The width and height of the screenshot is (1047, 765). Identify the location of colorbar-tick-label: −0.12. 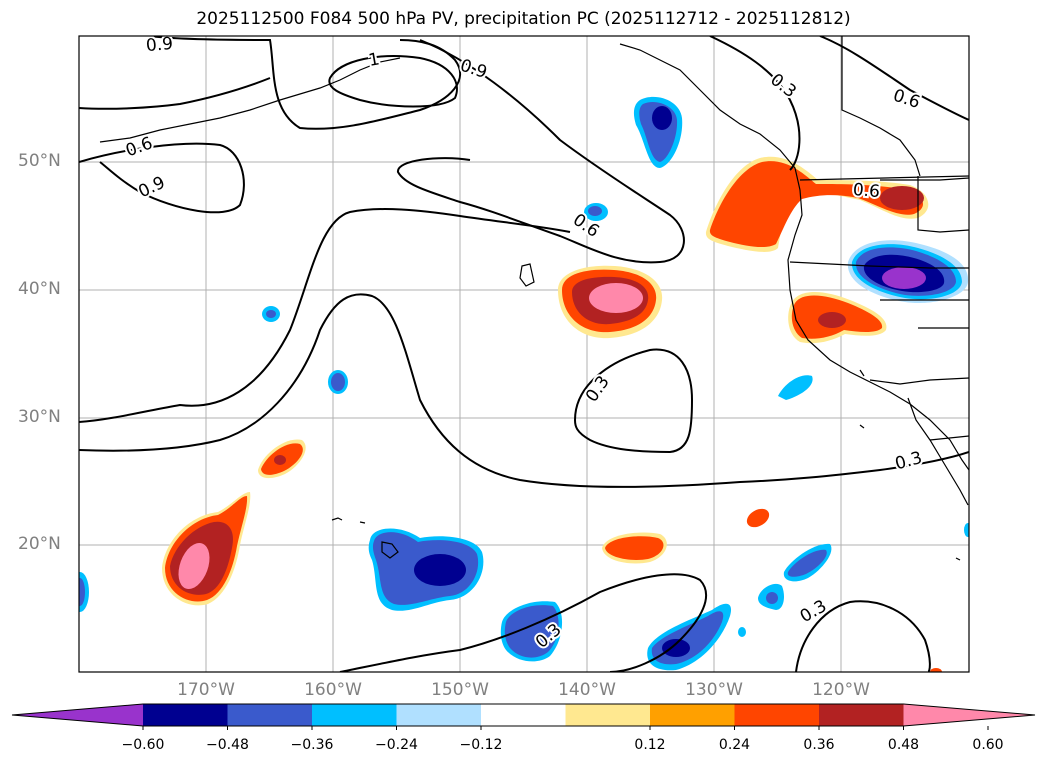
(481, 745).